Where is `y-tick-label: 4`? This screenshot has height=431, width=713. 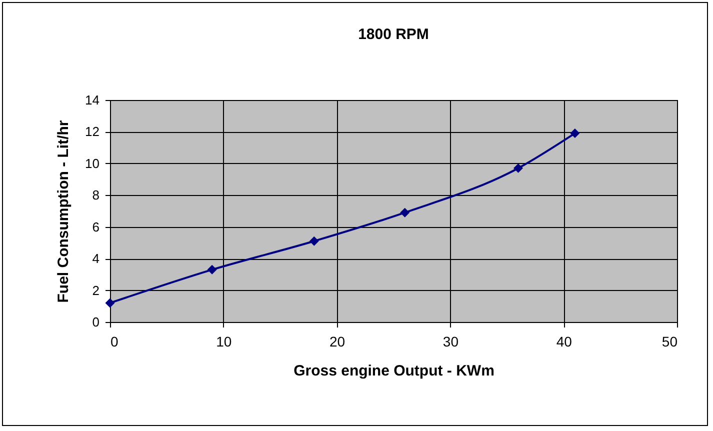 y-tick-label: 4 is located at coordinates (96, 258).